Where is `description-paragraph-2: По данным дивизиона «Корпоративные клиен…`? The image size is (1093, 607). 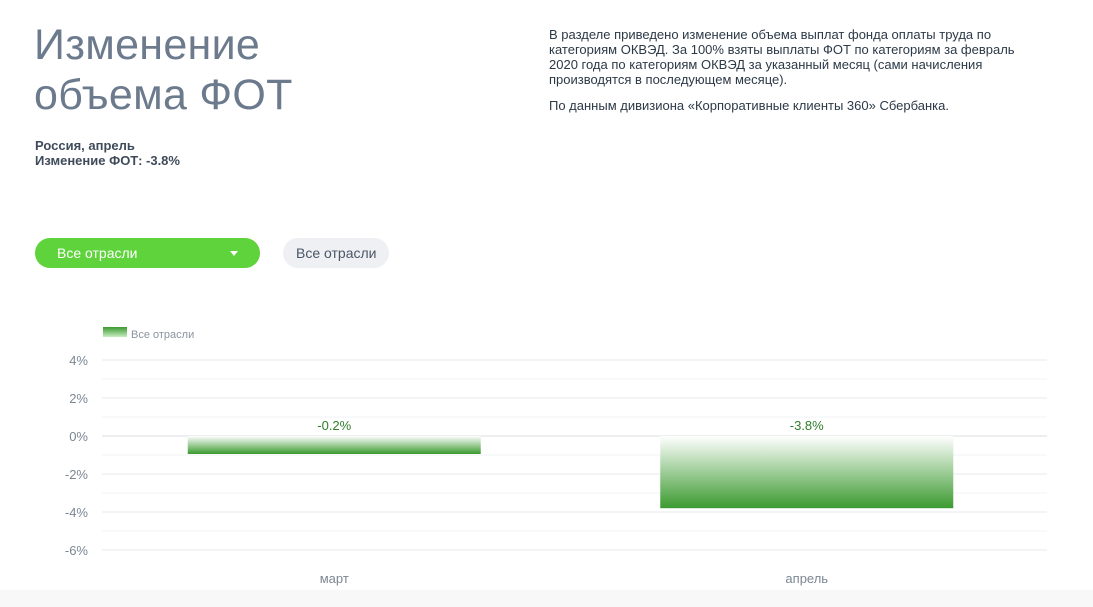
description-paragraph-2: По данным дивизиона «Корпоративные клиен… is located at coordinates (749, 105).